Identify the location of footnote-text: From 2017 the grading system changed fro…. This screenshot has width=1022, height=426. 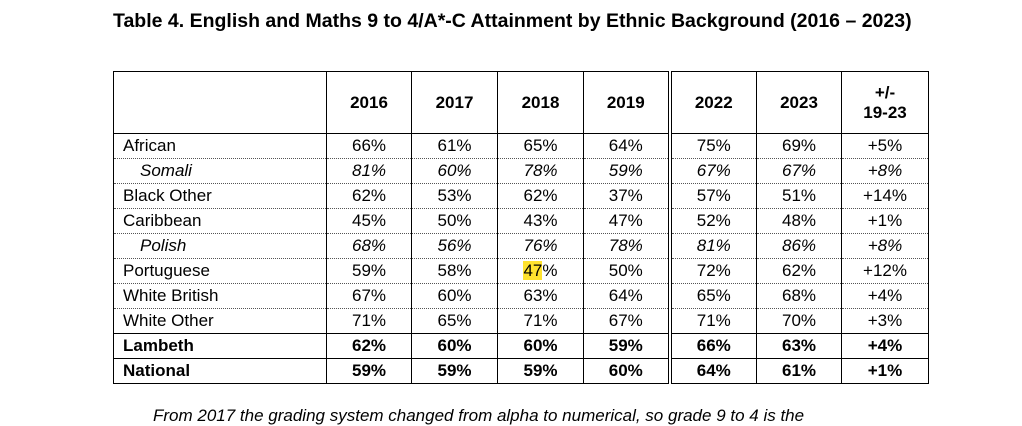
(479, 415).